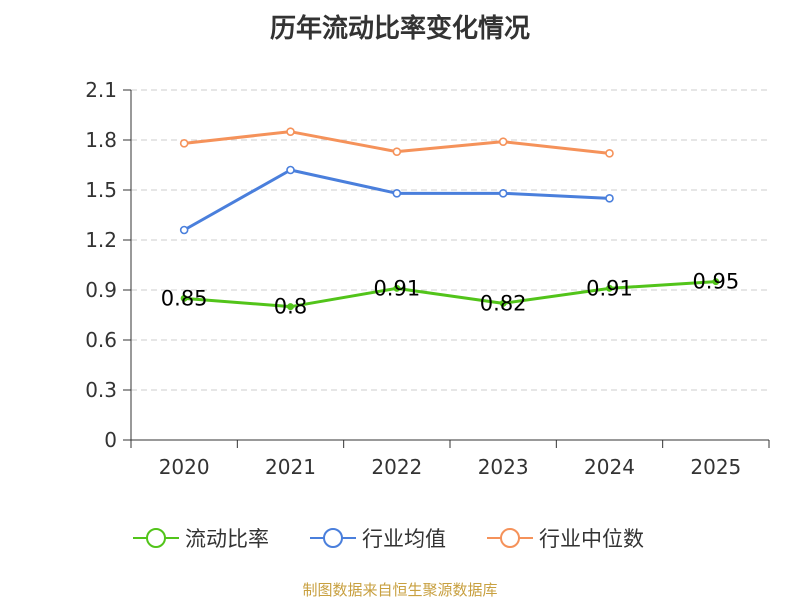 The image size is (800, 600). I want to click on x-tick-label: 2024, so click(609, 467).